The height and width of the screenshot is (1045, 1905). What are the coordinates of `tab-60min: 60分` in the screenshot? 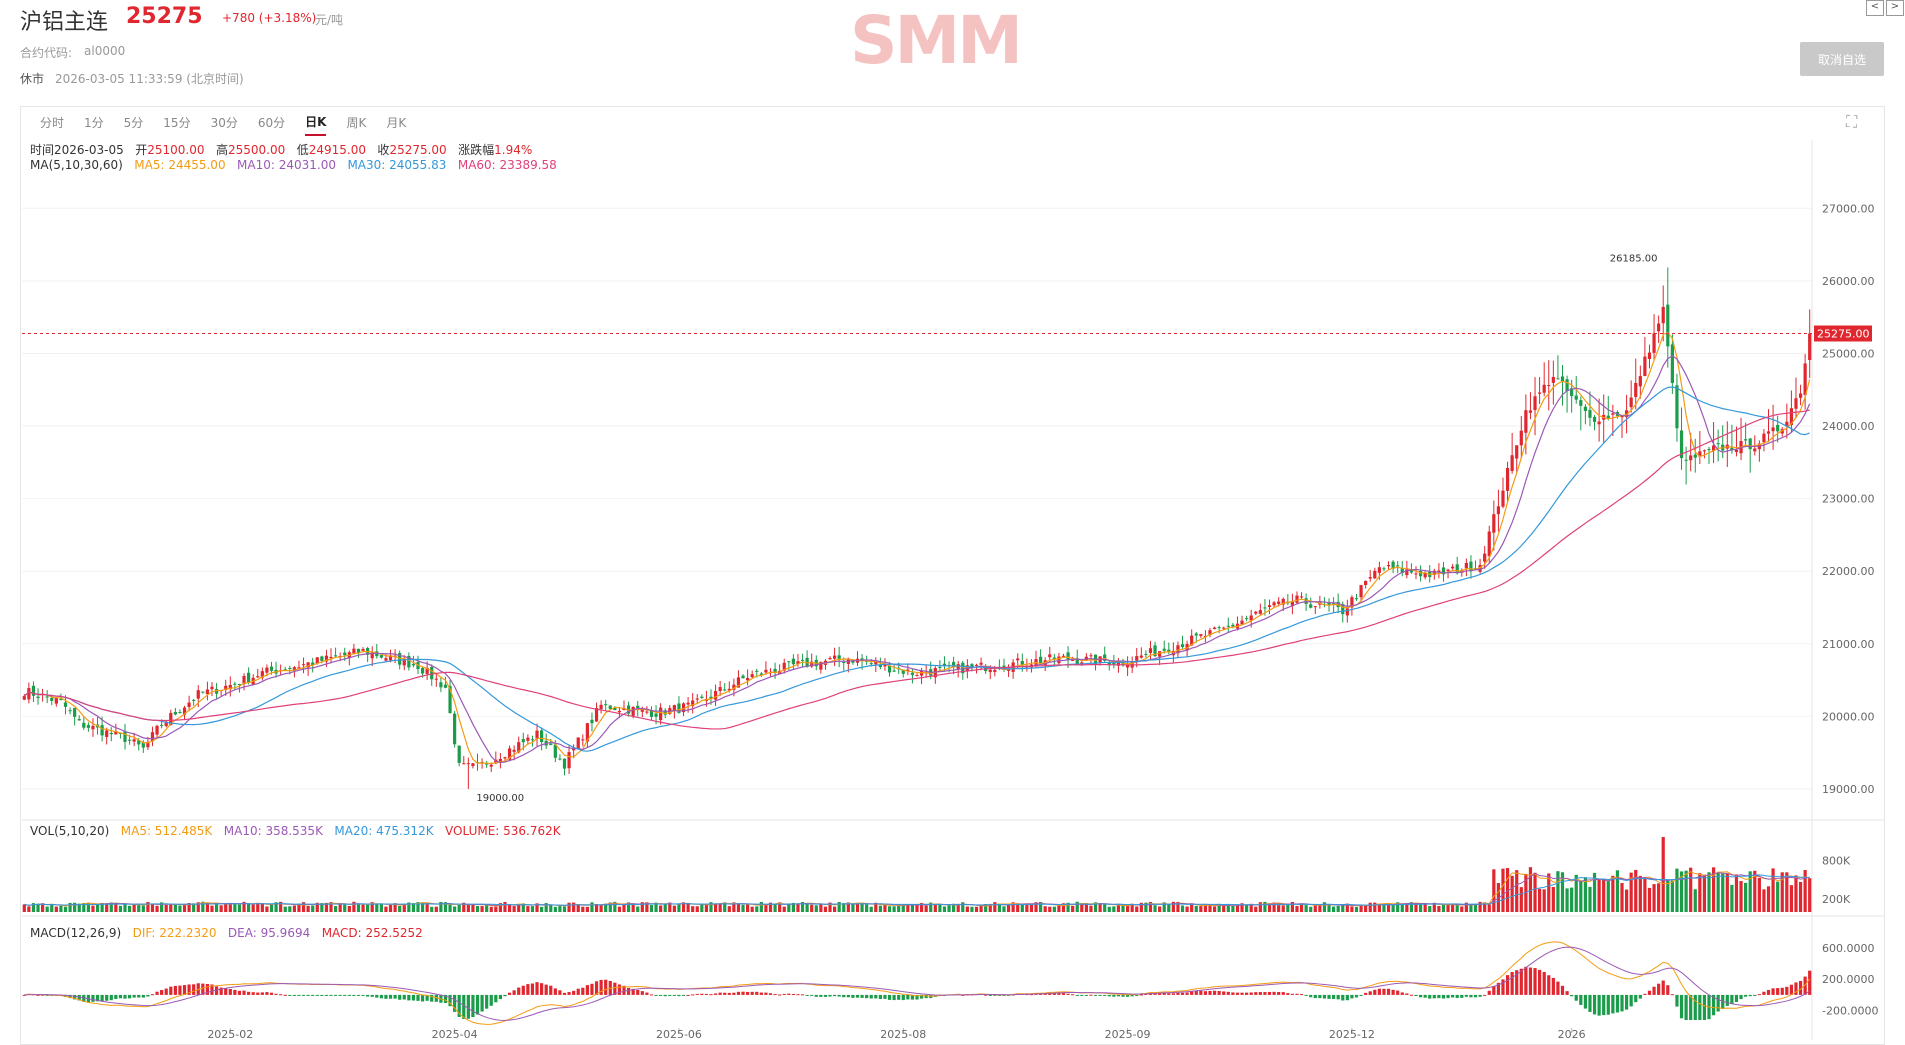 It's located at (271, 122).